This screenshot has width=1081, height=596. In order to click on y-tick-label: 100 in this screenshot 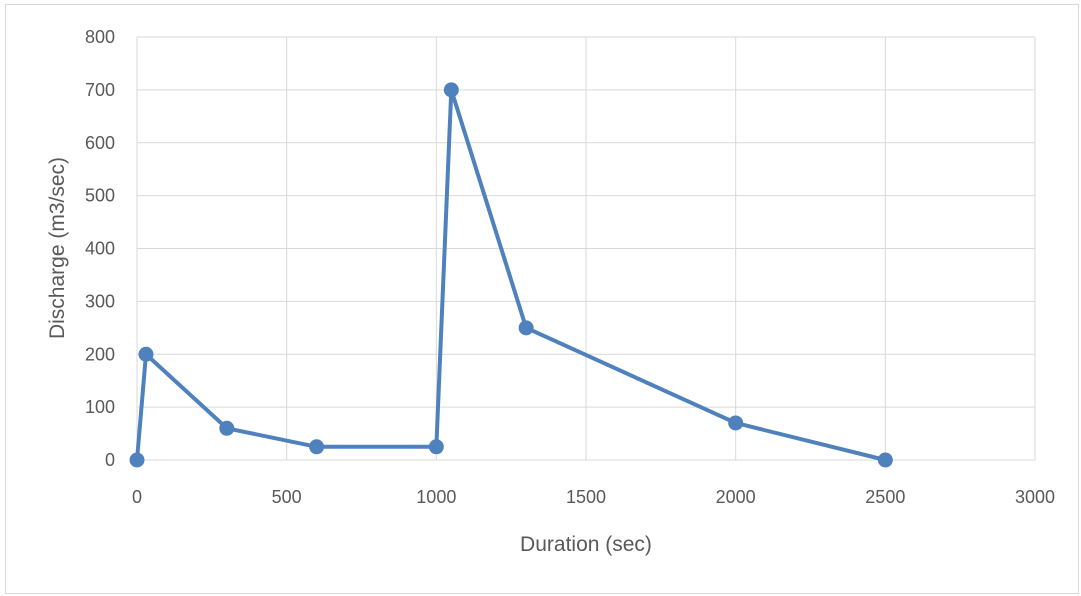, I will do `click(100, 407)`.